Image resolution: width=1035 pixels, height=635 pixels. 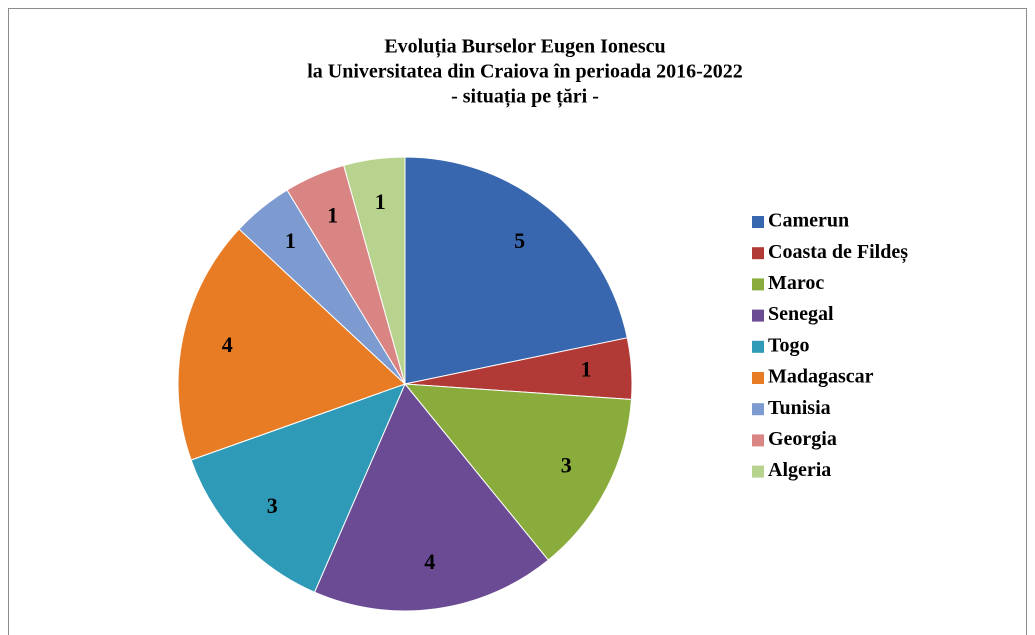 What do you see at coordinates (525, 97) in the screenshot?
I see `chart-title: - situația pe țări -` at bounding box center [525, 97].